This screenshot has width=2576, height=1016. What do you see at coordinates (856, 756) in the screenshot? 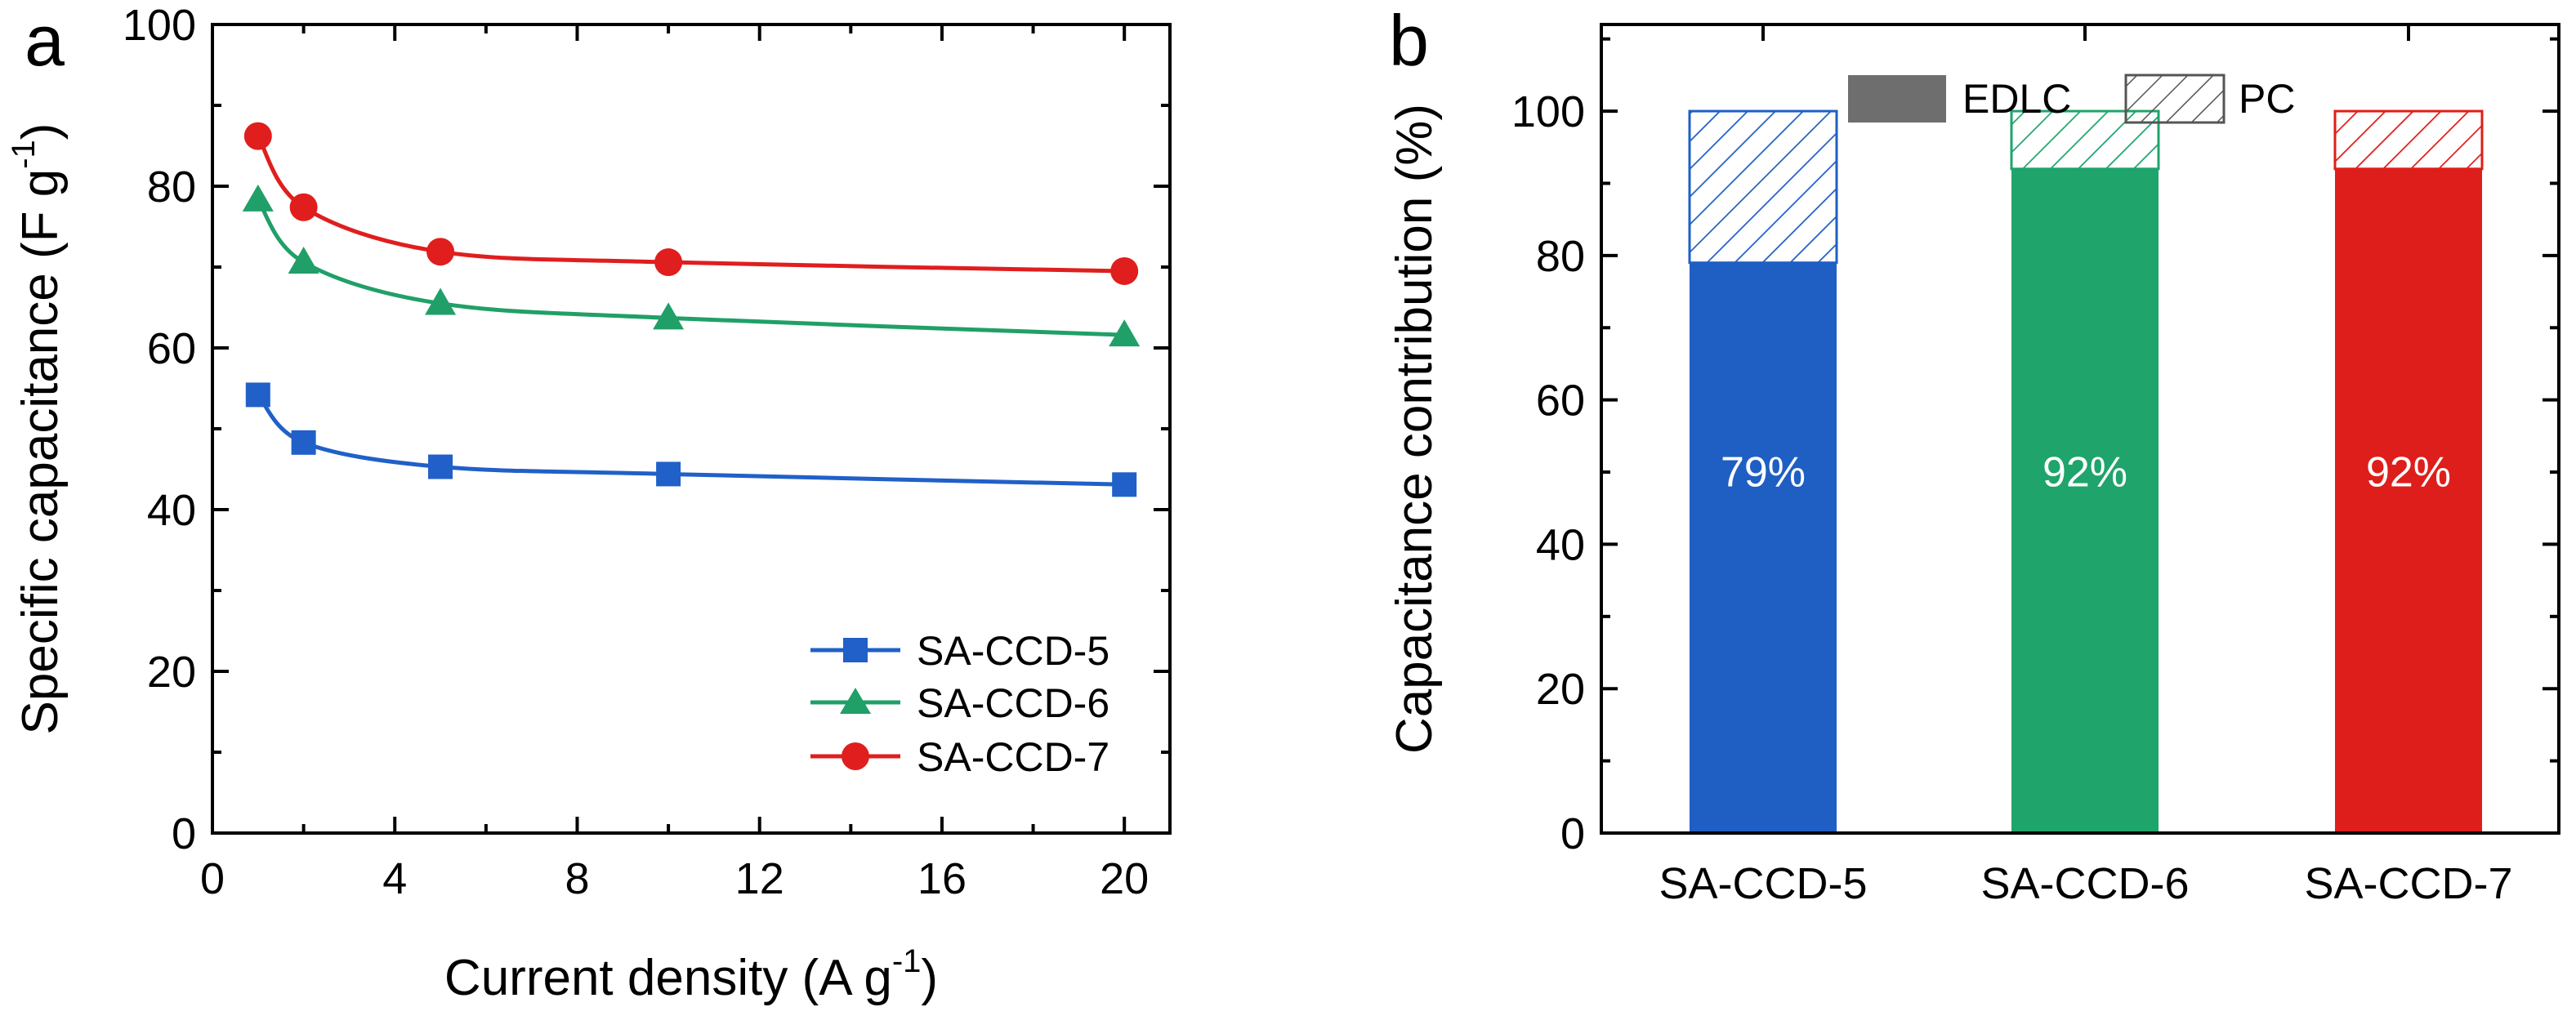
I see `legend-circle-marker` at bounding box center [856, 756].